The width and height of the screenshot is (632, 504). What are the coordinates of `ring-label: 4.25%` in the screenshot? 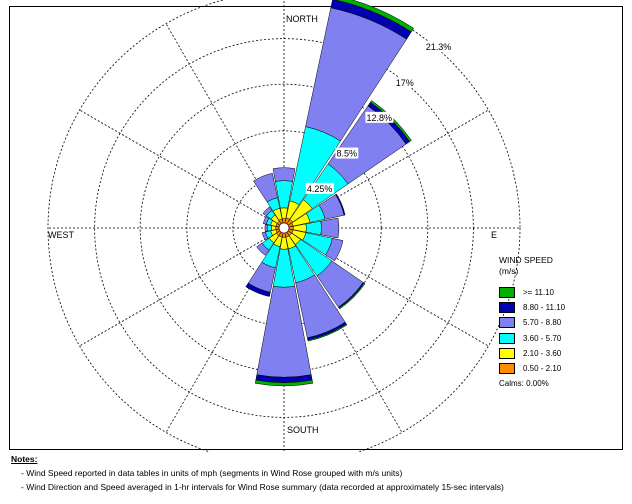 It's located at (319, 188).